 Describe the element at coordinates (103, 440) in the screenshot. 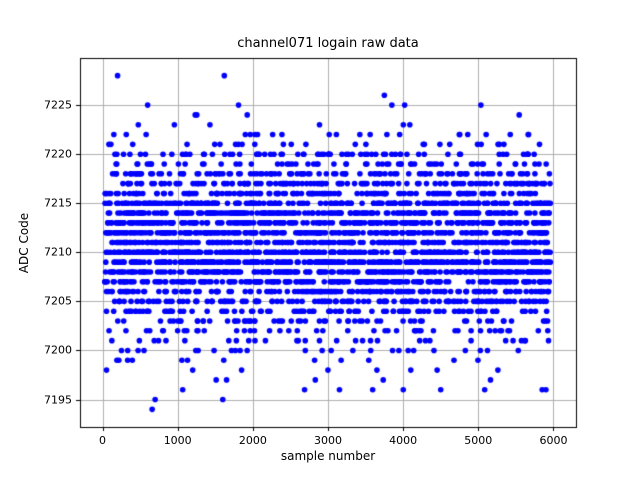

I see `x-tick-label: 0` at that location.